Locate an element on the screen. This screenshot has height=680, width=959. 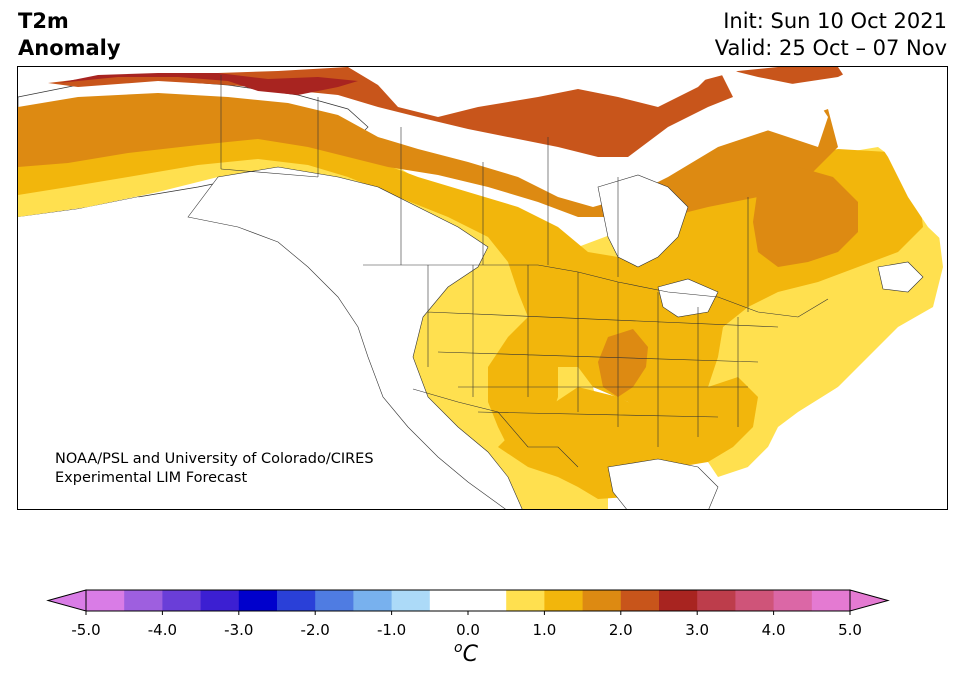
unit-letter: C is located at coordinates (470, 654).